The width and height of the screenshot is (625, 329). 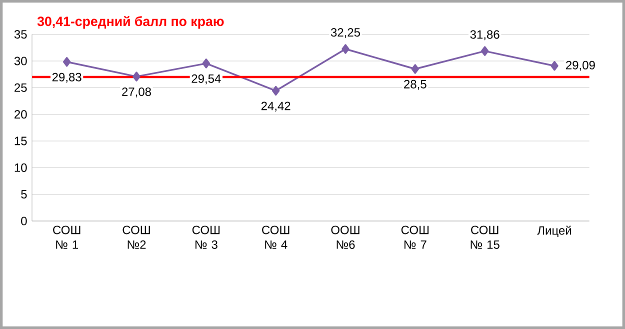 I want to click on y-tick-label: 25, so click(x=20, y=87).